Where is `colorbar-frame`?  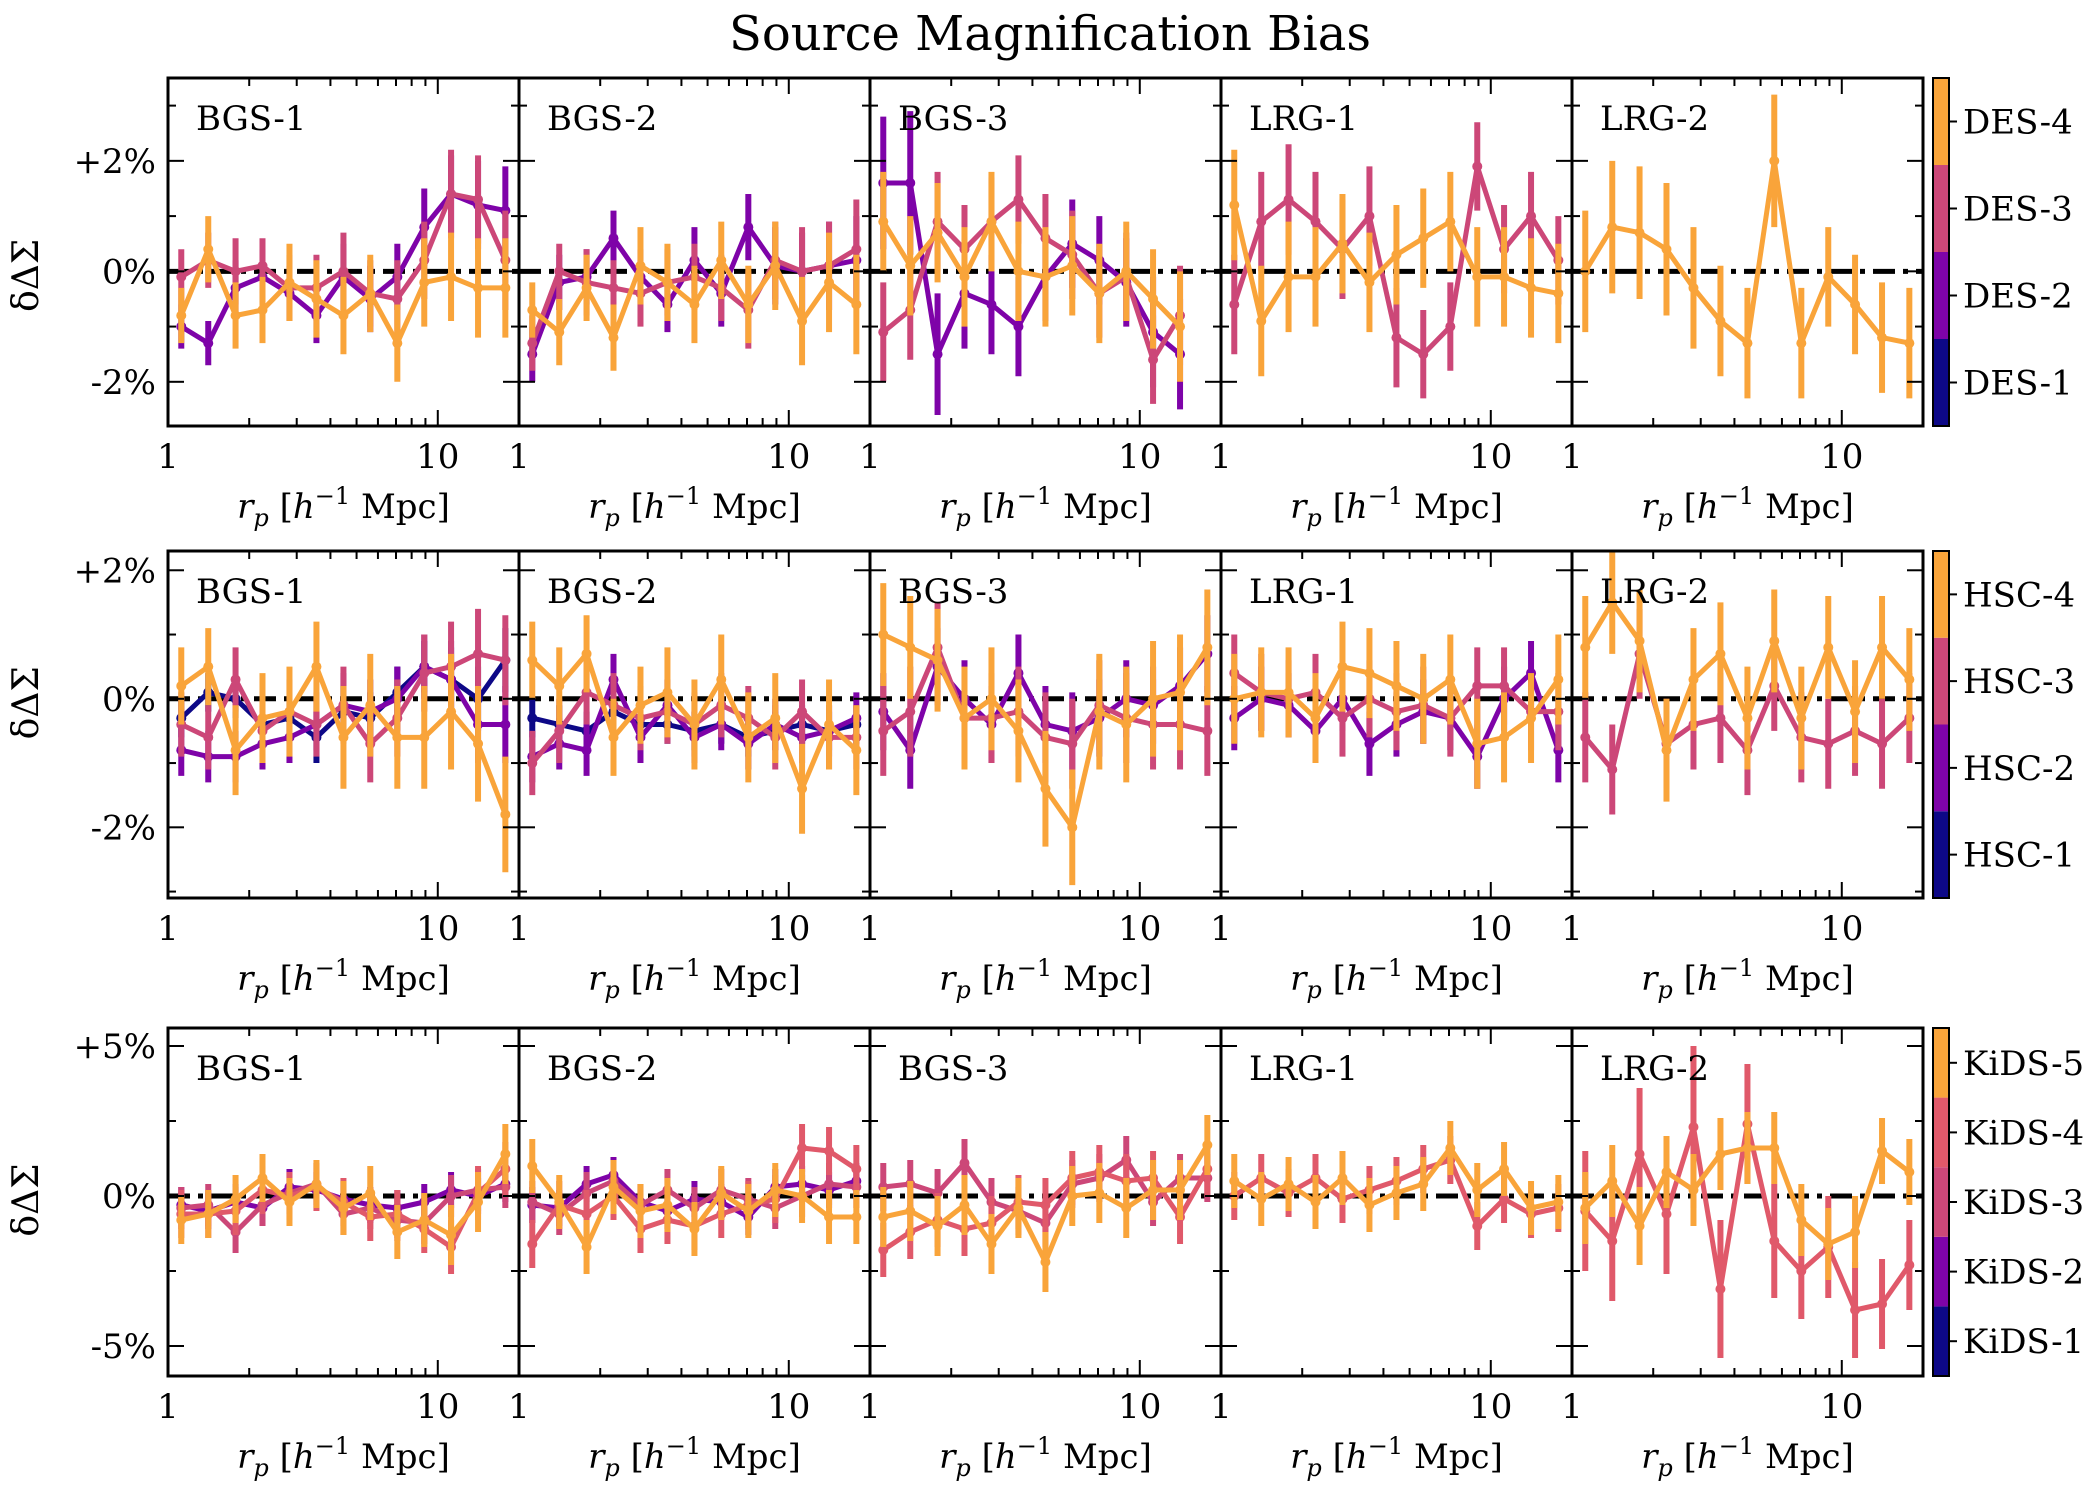 colorbar-frame is located at coordinates (1941, 1202).